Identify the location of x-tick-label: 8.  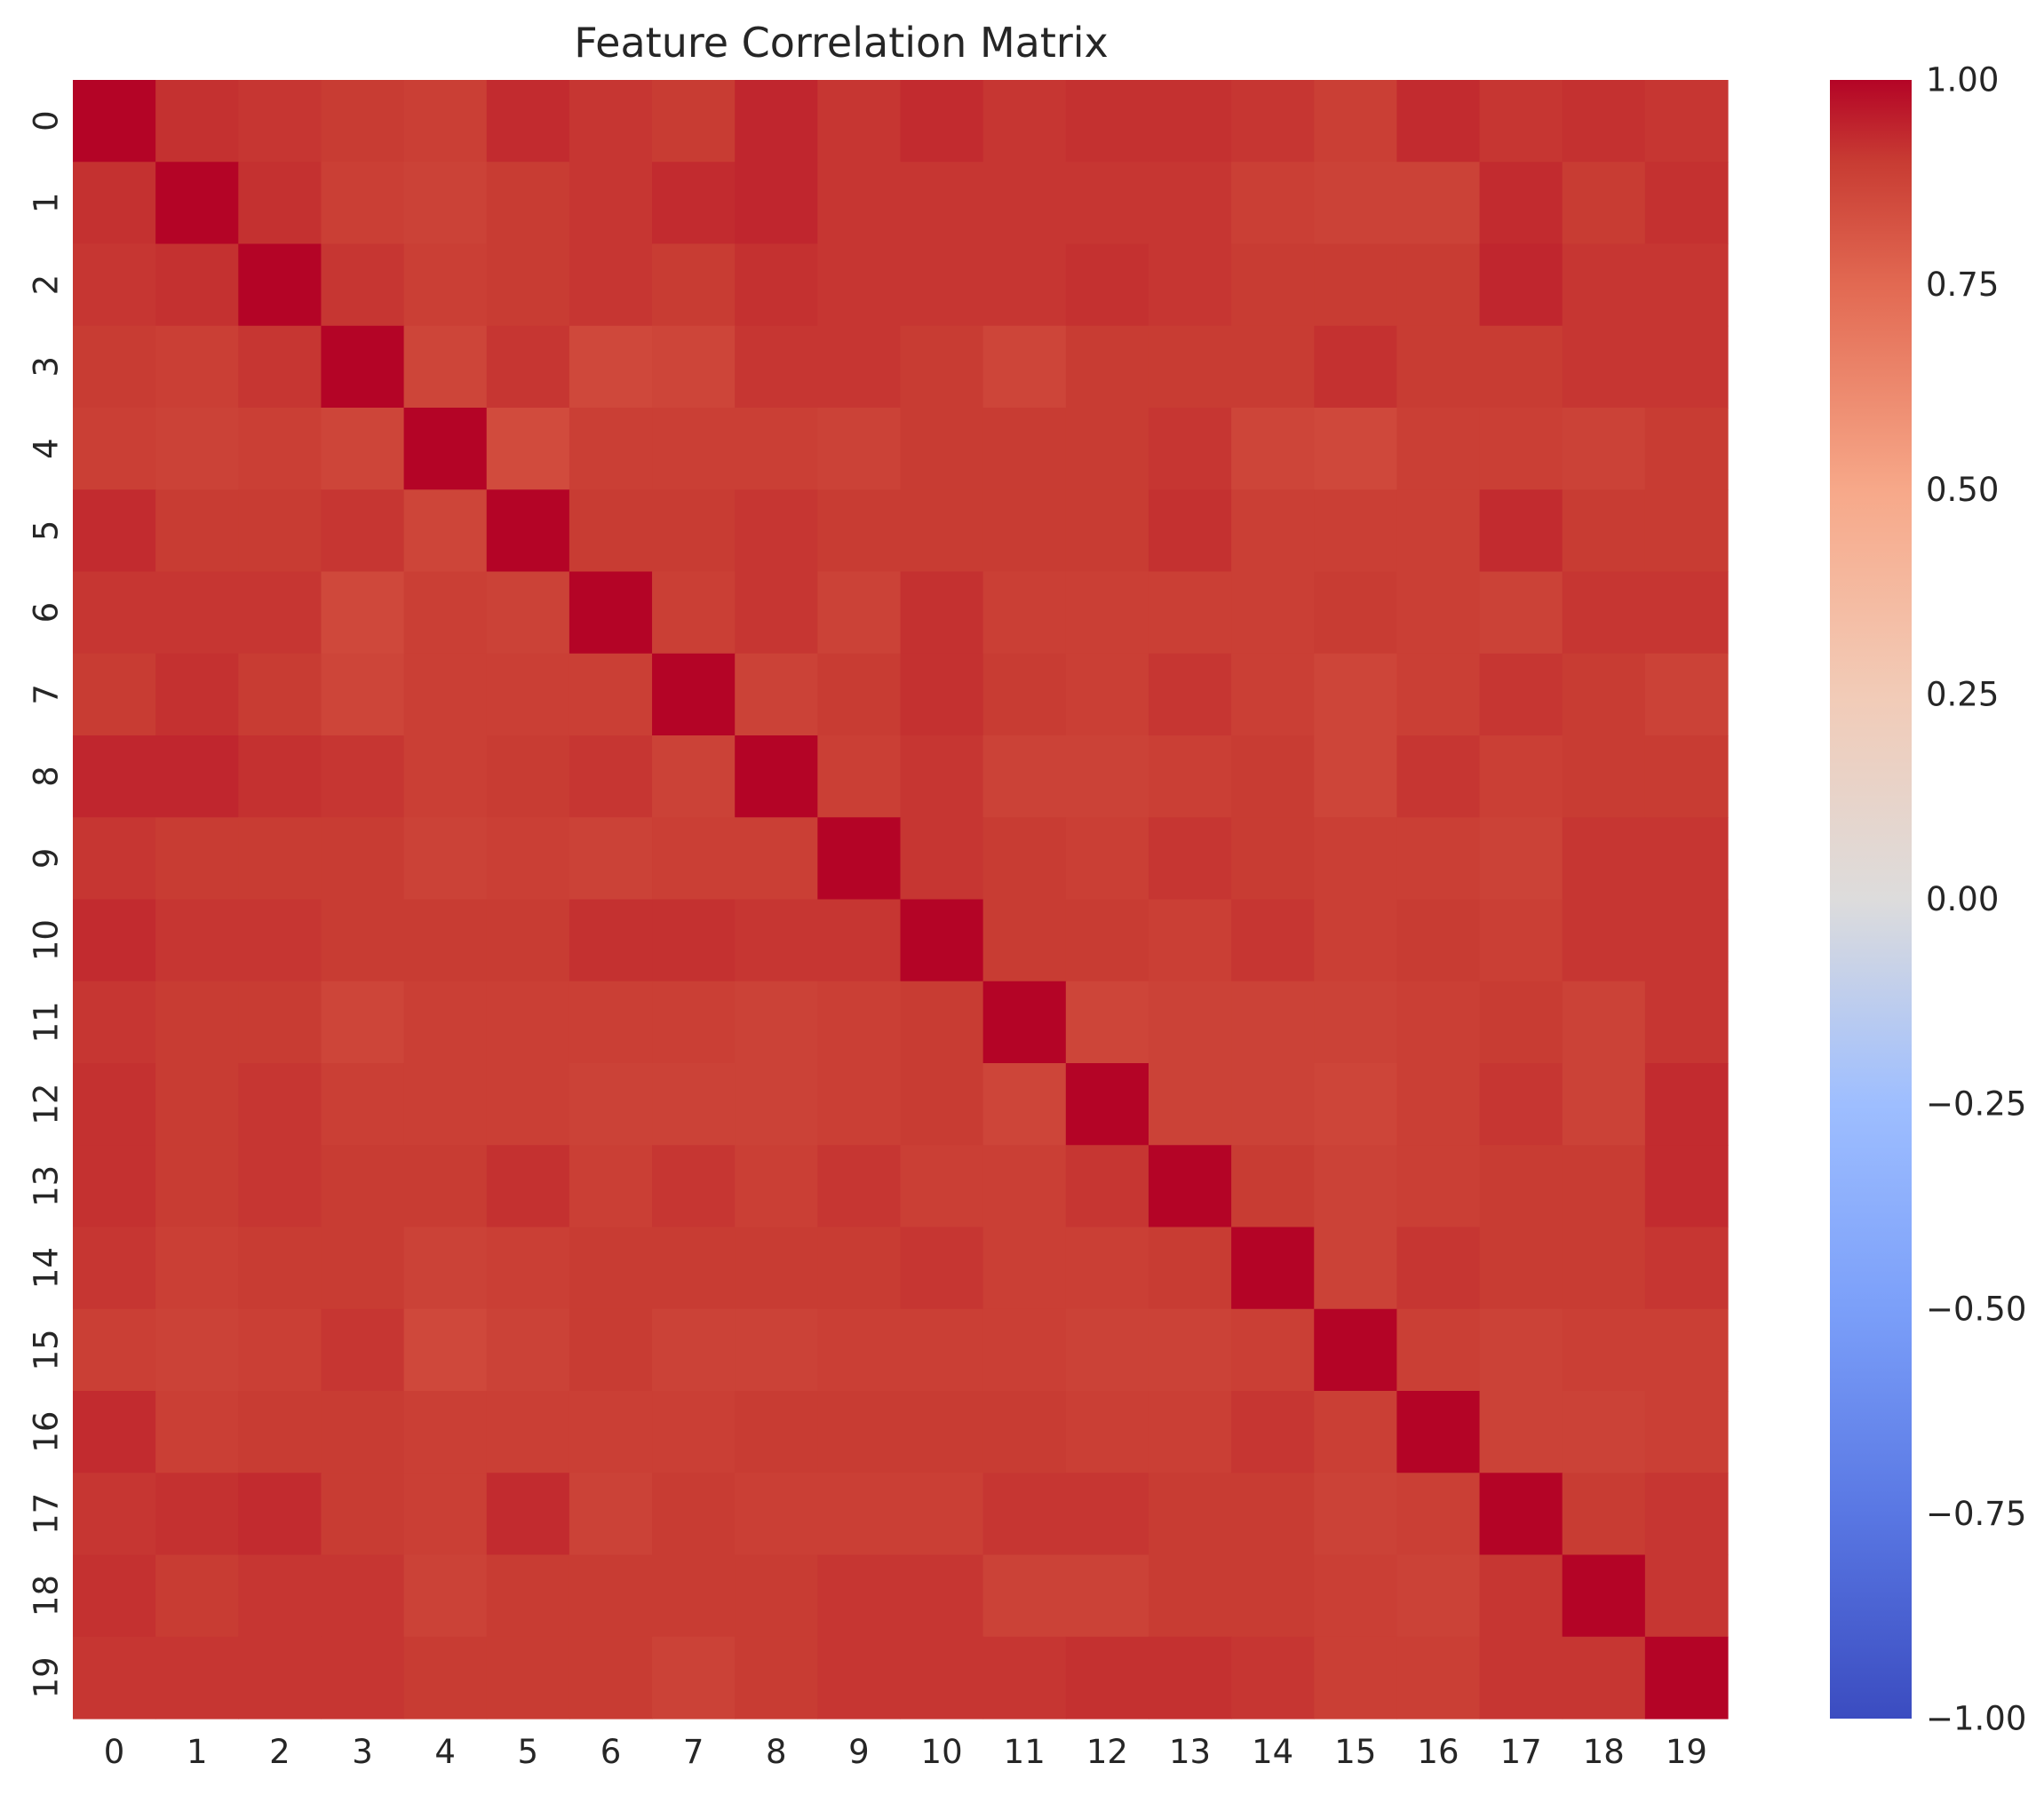
(776, 1752).